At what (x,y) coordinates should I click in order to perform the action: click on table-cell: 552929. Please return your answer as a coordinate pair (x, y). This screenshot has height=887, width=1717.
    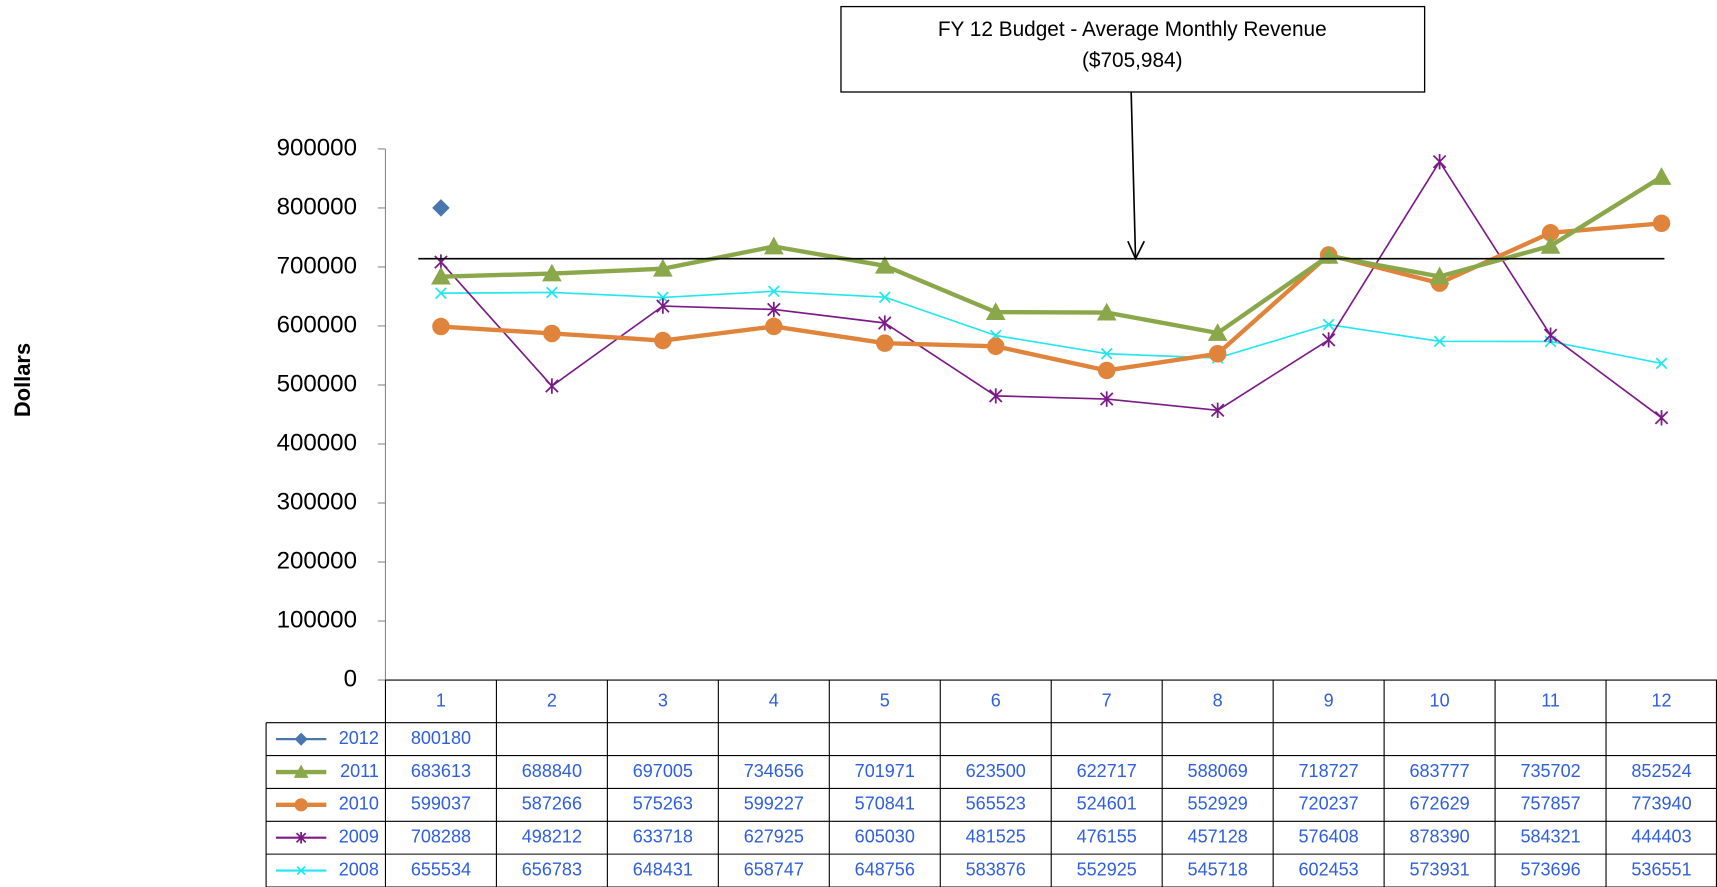
    Looking at the image, I should click on (1218, 804).